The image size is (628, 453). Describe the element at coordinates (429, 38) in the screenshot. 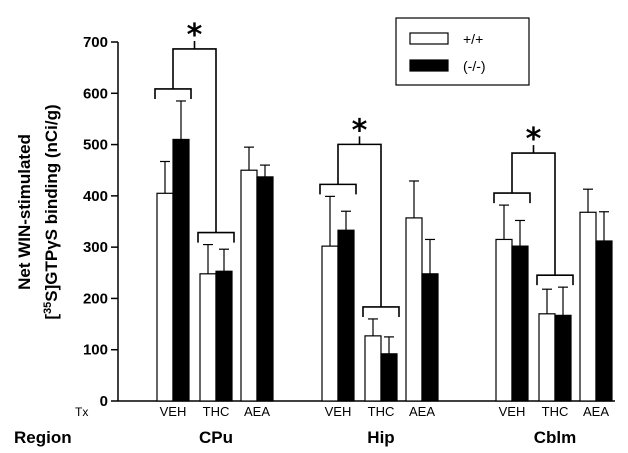

I see `legend-swatch-wildtype` at that location.